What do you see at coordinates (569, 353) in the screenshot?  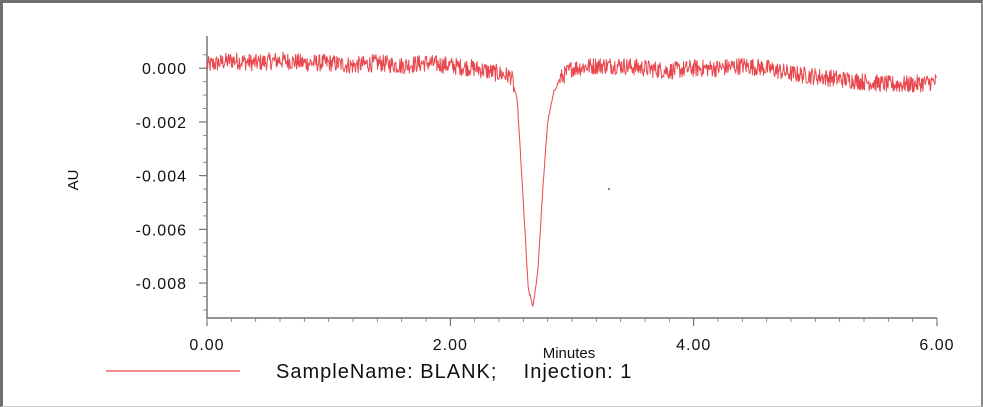 I see `x-axis-title: Minutes` at bounding box center [569, 353].